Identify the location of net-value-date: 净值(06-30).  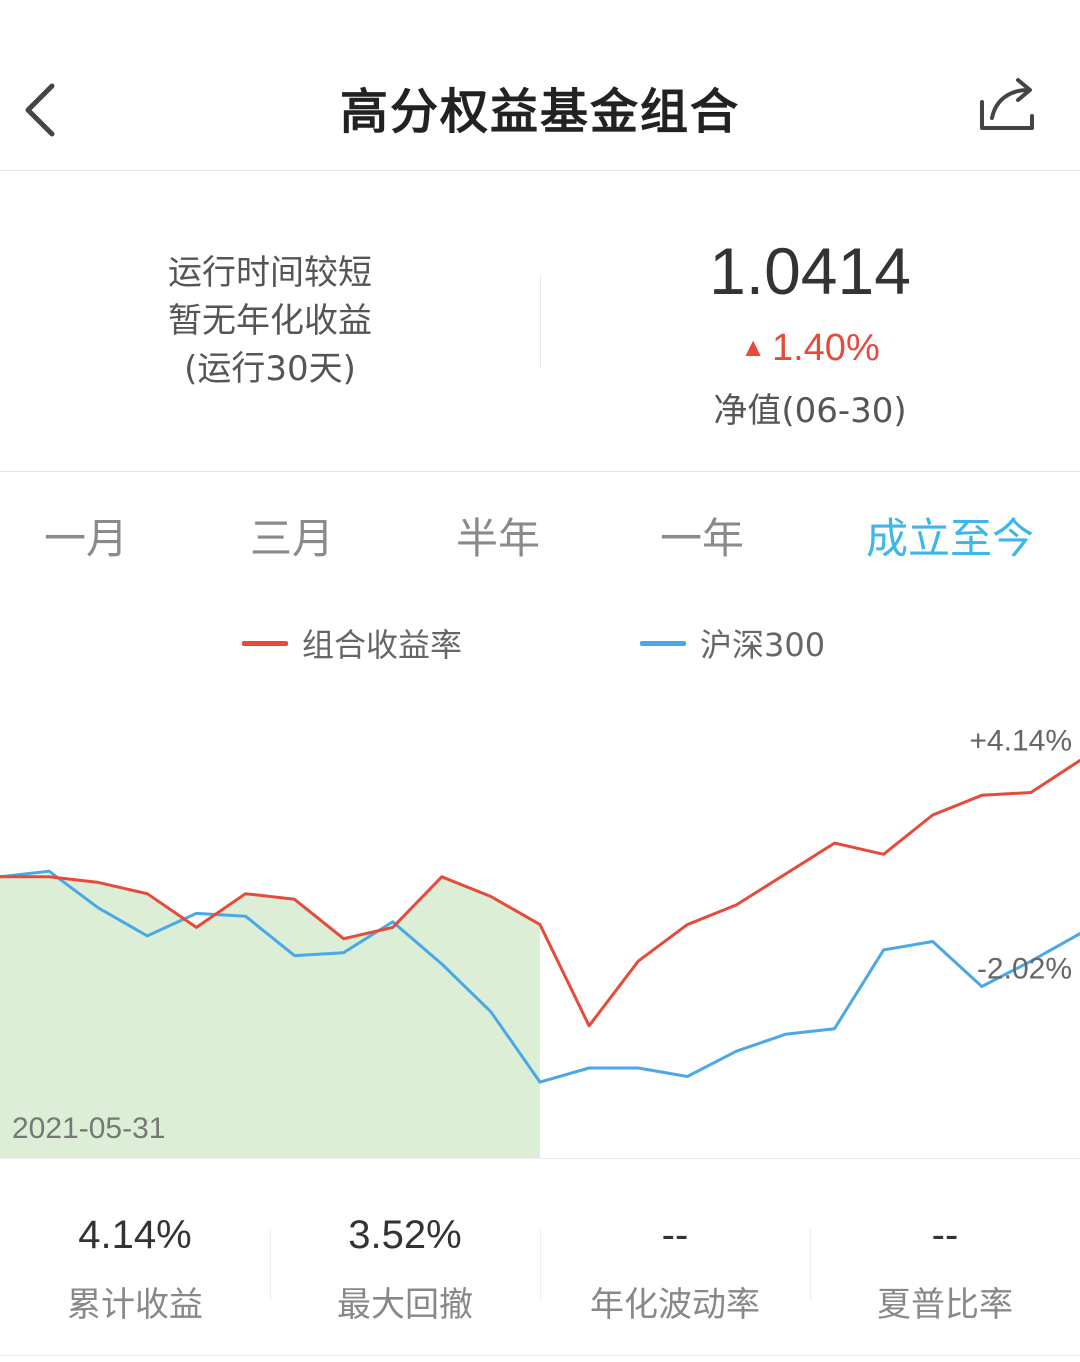
(810, 411).